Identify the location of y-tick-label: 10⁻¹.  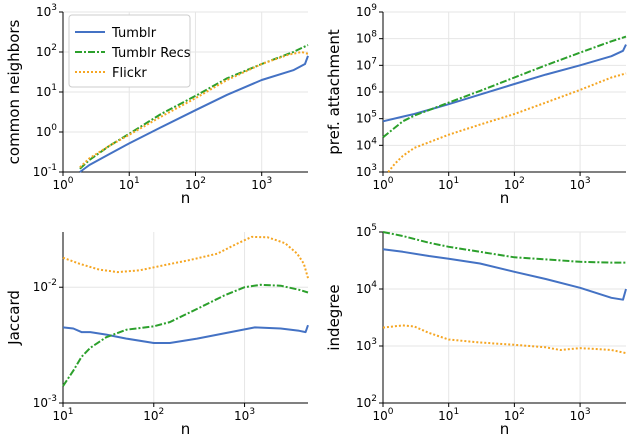
(45, 171).